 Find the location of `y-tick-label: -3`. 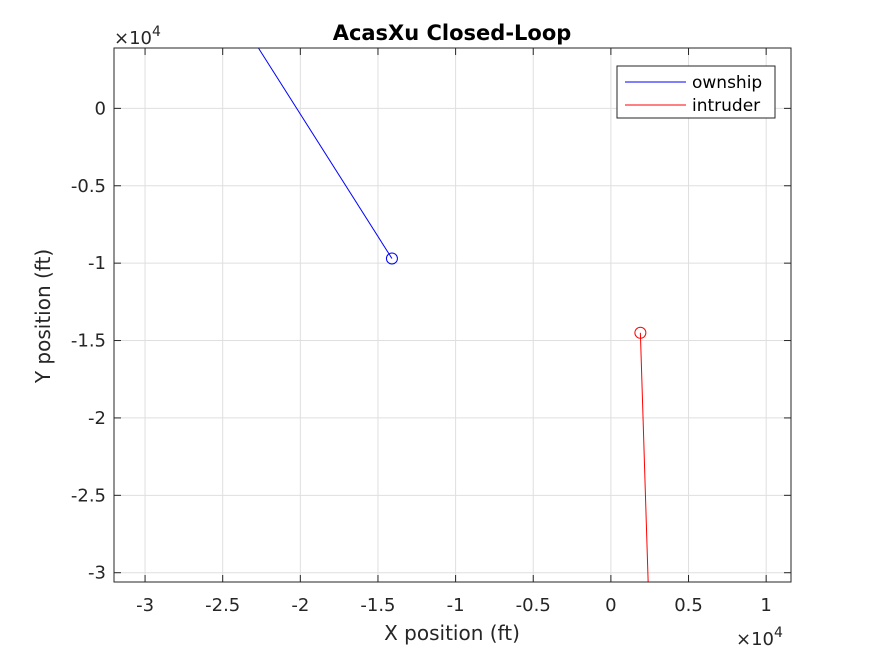

y-tick-label: -3 is located at coordinates (97, 573).